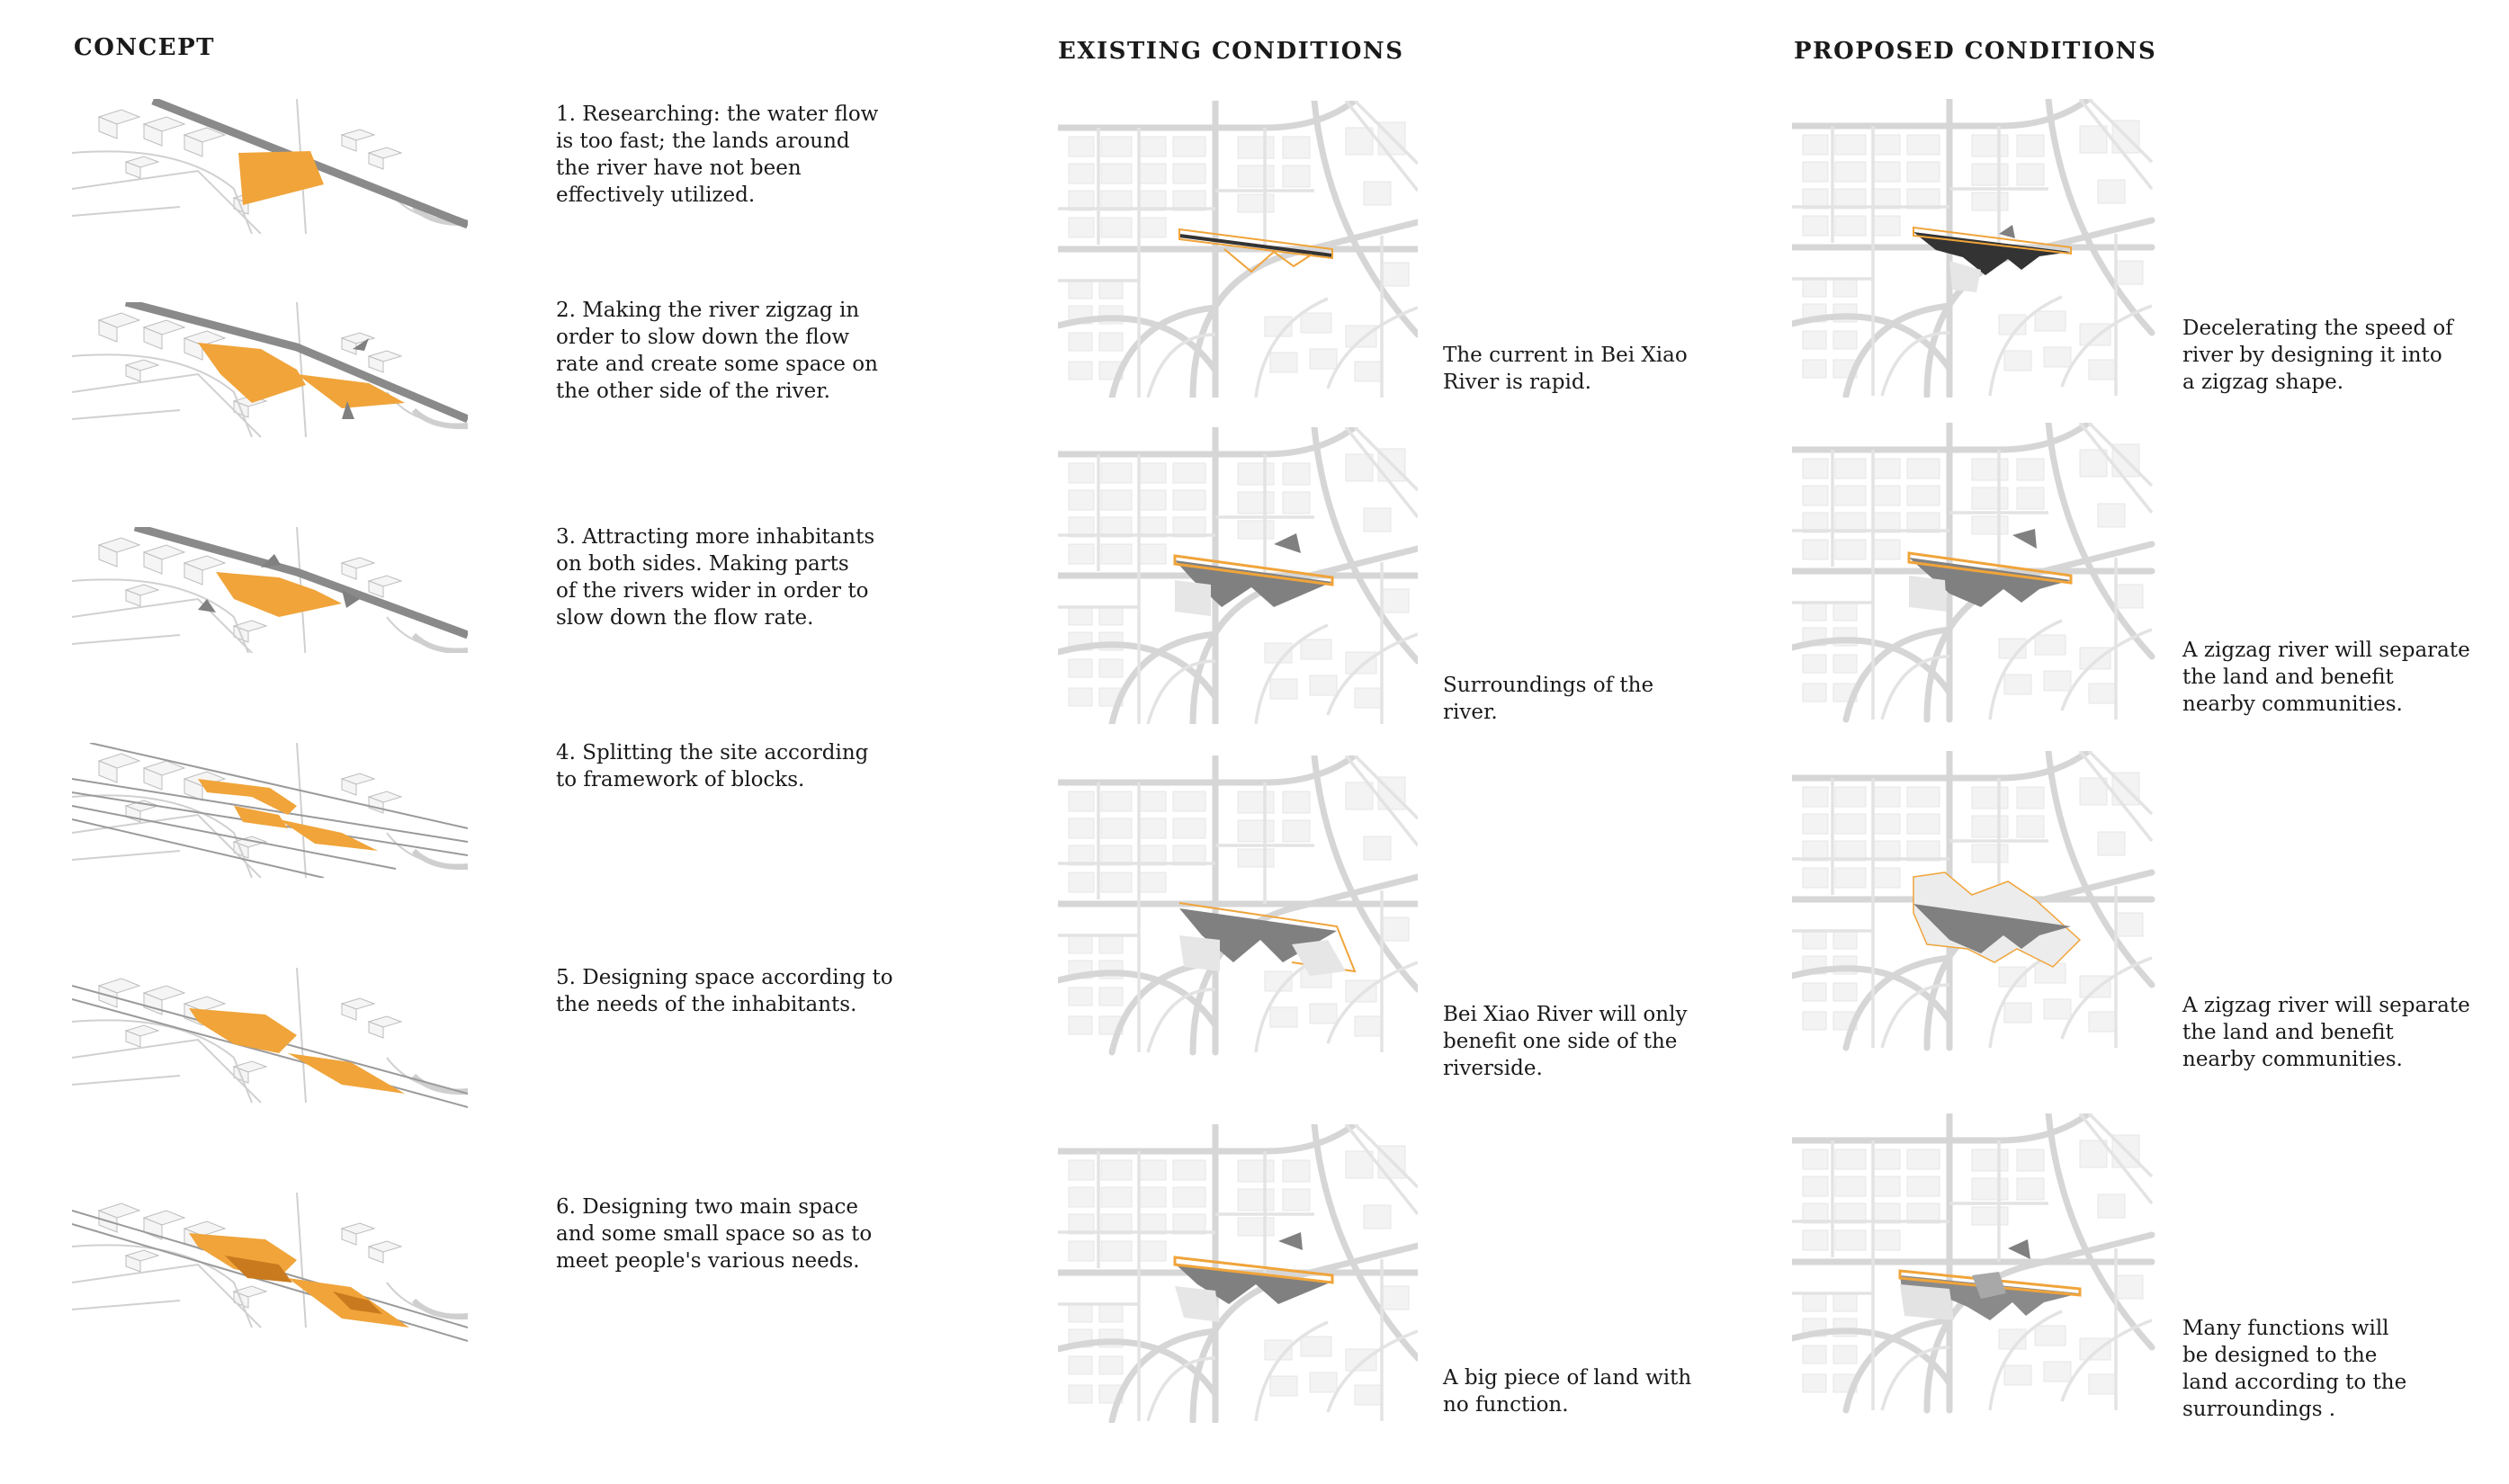  What do you see at coordinates (1565, 369) in the screenshot?
I see `existing-caption-1: The current in Bei Xiao River is rapid.` at bounding box center [1565, 369].